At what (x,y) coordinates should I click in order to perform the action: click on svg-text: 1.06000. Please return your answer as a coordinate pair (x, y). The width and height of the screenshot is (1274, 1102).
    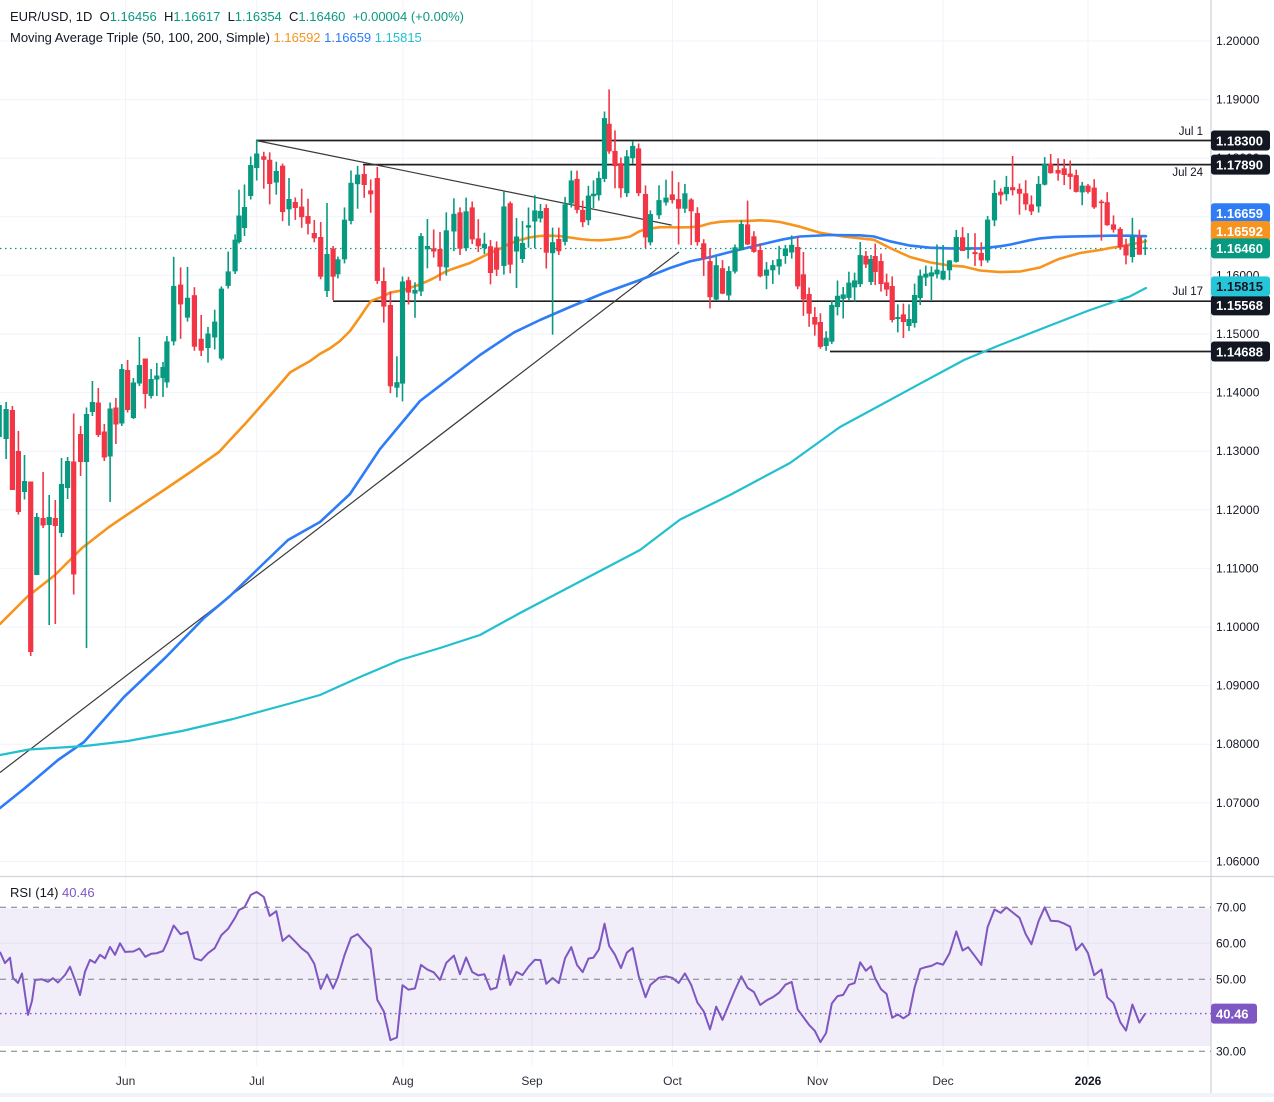
    Looking at the image, I should click on (1238, 861).